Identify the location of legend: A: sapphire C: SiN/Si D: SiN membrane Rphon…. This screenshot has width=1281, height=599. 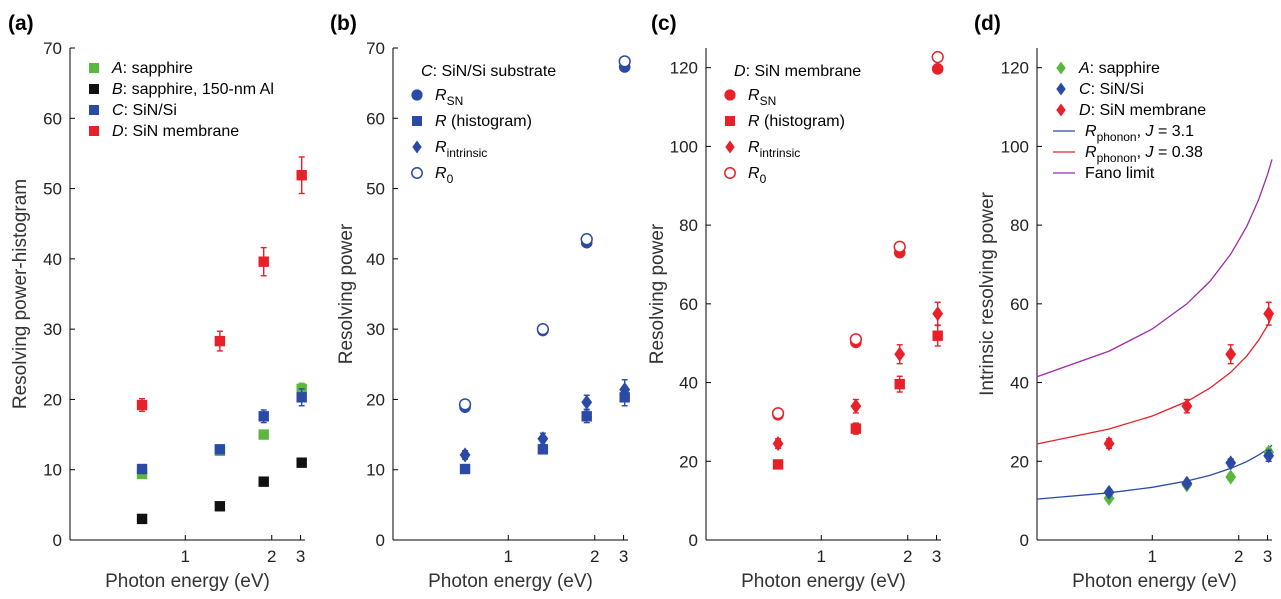
(1129, 121).